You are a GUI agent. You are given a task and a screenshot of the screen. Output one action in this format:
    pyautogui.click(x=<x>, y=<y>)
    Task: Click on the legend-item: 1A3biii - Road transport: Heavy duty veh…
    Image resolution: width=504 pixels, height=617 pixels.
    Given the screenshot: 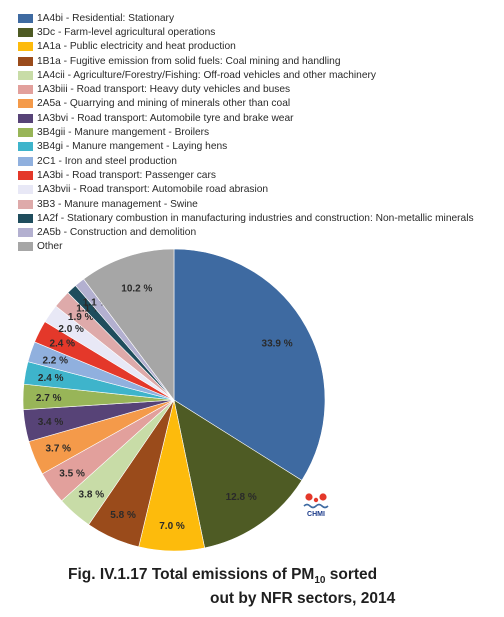 What is the action you would take?
    pyautogui.click(x=258, y=89)
    